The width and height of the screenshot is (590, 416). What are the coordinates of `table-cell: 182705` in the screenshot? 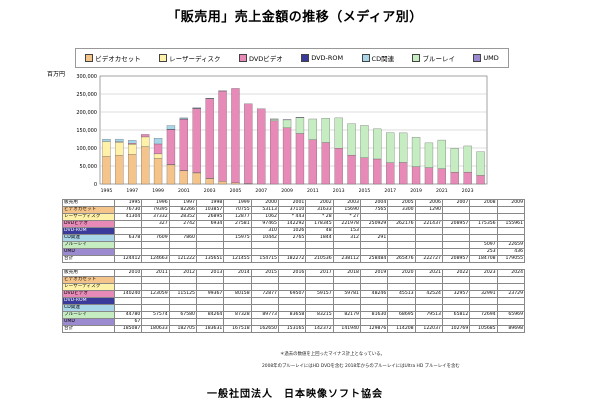 It's located at (182, 329).